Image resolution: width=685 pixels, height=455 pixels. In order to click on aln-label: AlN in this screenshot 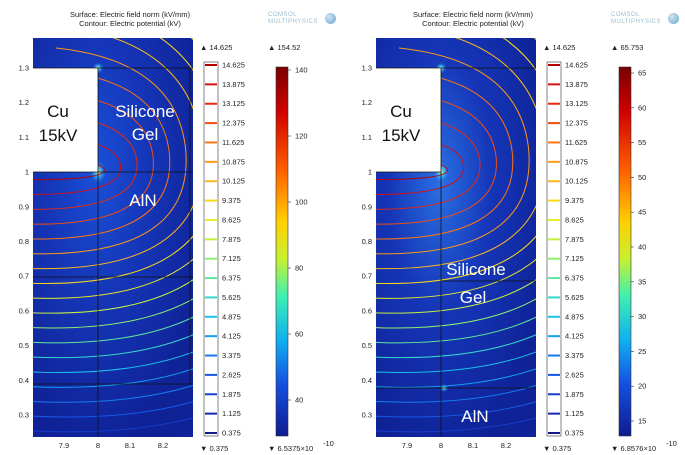, I will do `click(142, 200)`.